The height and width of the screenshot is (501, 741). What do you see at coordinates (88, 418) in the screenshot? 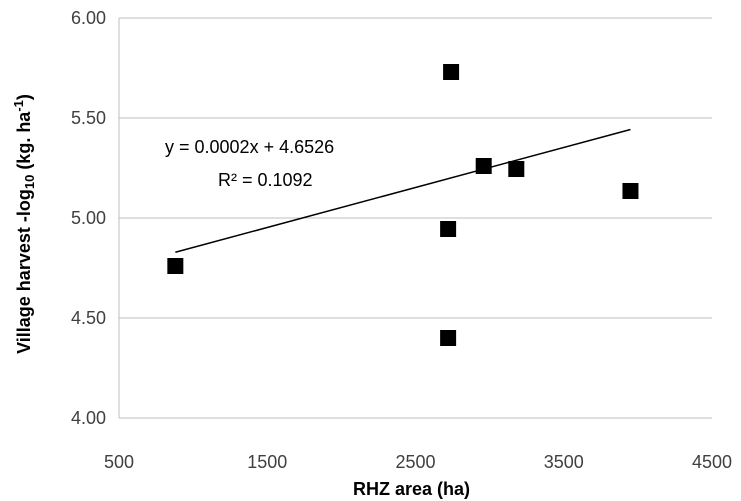
I see `y-tick-label-0: 4.00` at bounding box center [88, 418].